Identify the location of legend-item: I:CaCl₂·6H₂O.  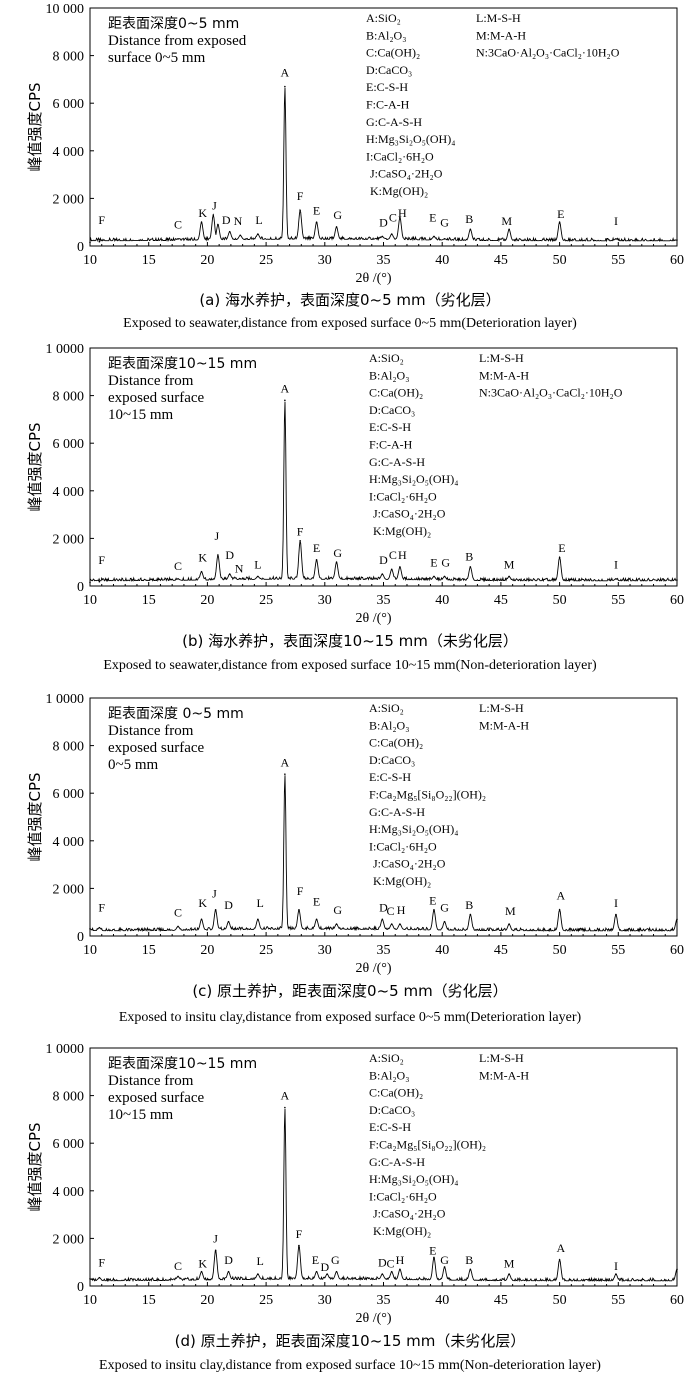
(403, 496).